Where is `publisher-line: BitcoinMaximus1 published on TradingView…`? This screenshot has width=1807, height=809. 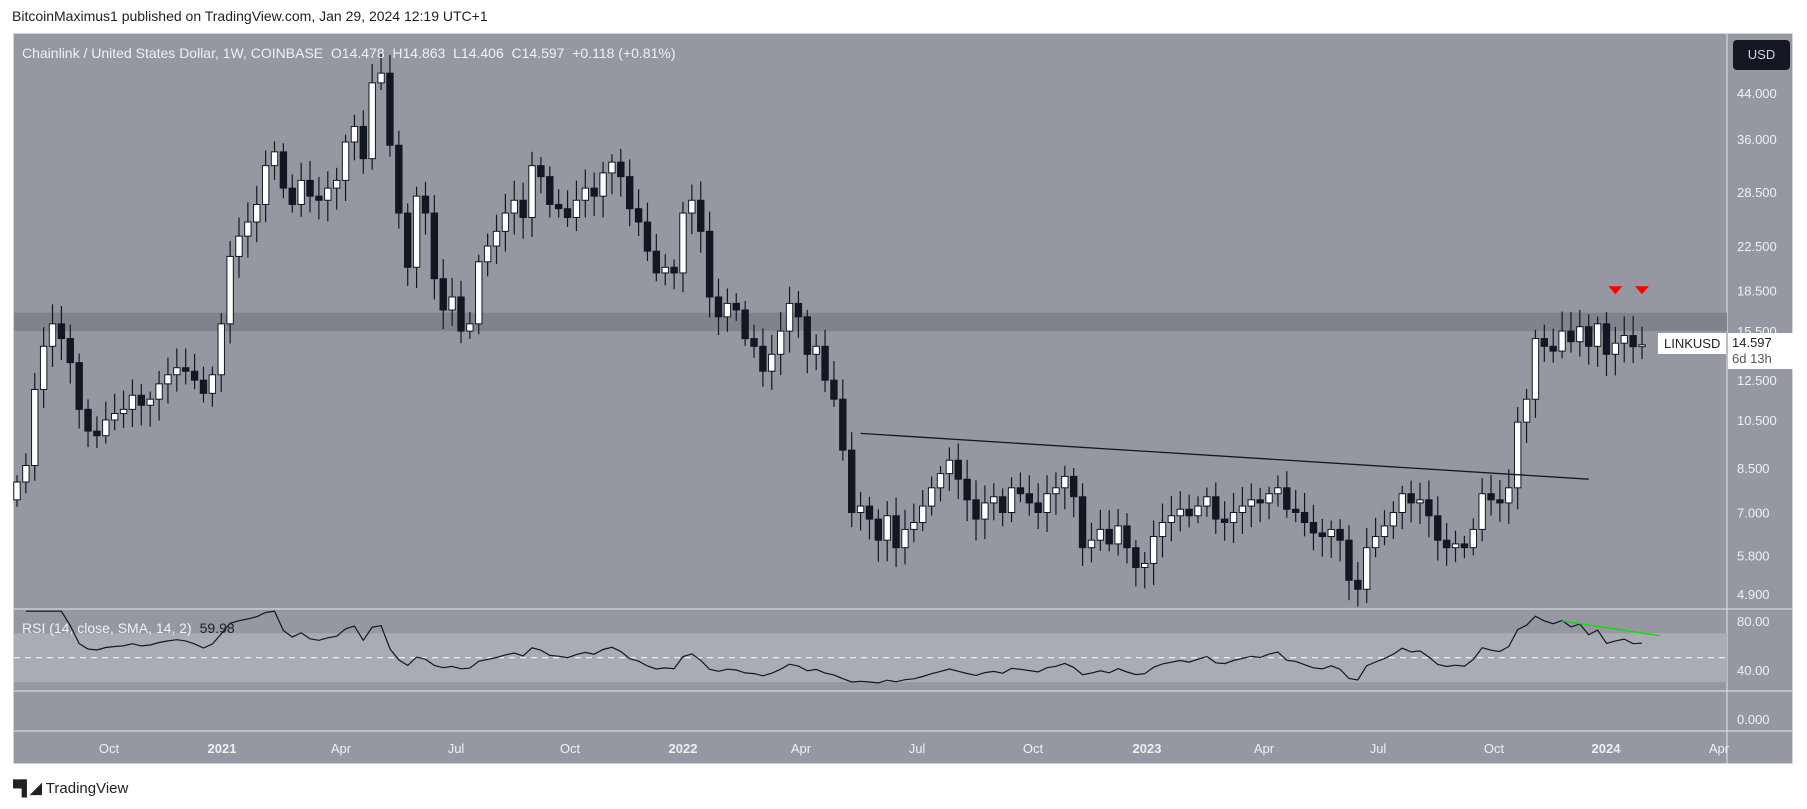 publisher-line: BitcoinMaximus1 published on TradingView… is located at coordinates (250, 16).